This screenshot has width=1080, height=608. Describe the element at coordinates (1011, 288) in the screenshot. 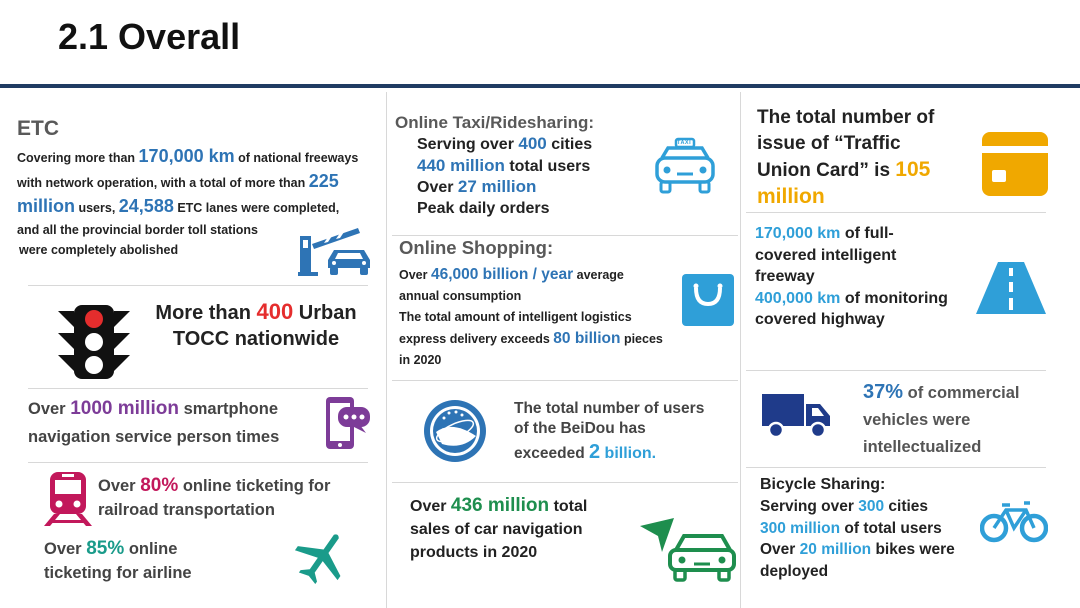

I see `highway-icon` at that location.